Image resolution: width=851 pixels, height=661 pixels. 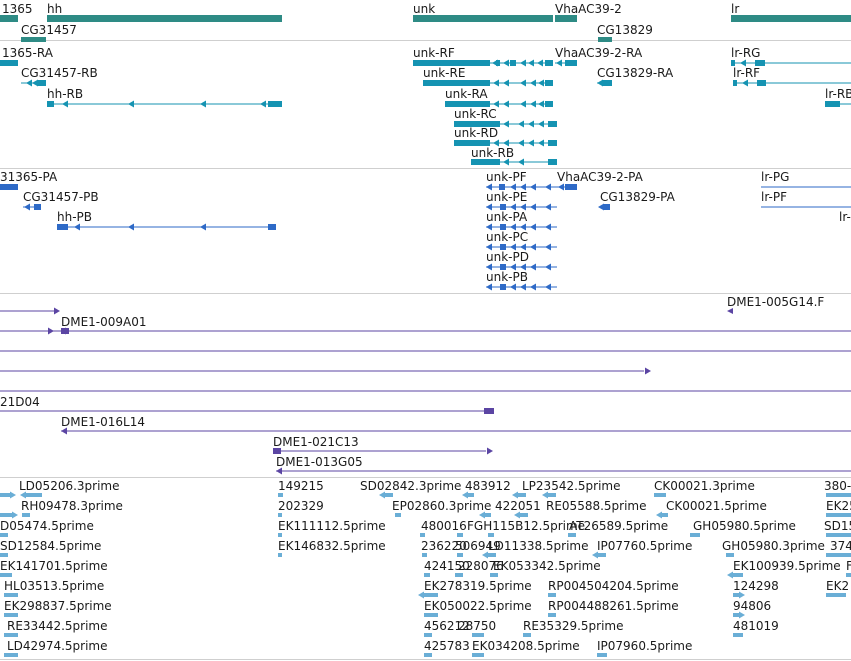 I want to click on feature-label-transcripts-ra: unk-RF, so click(x=434, y=53).